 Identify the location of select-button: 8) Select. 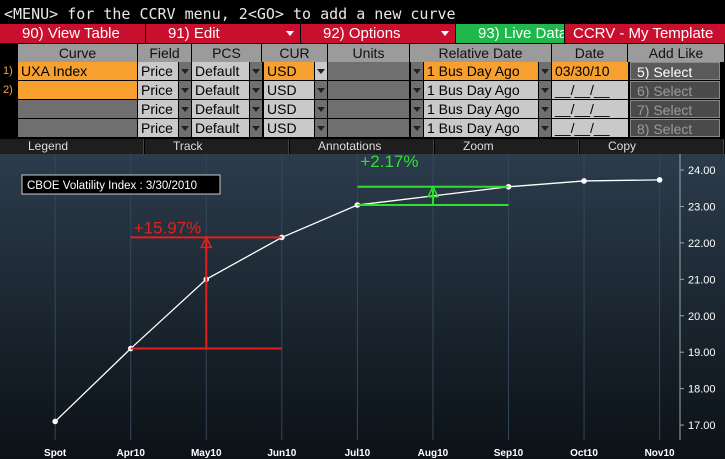
(675, 128).